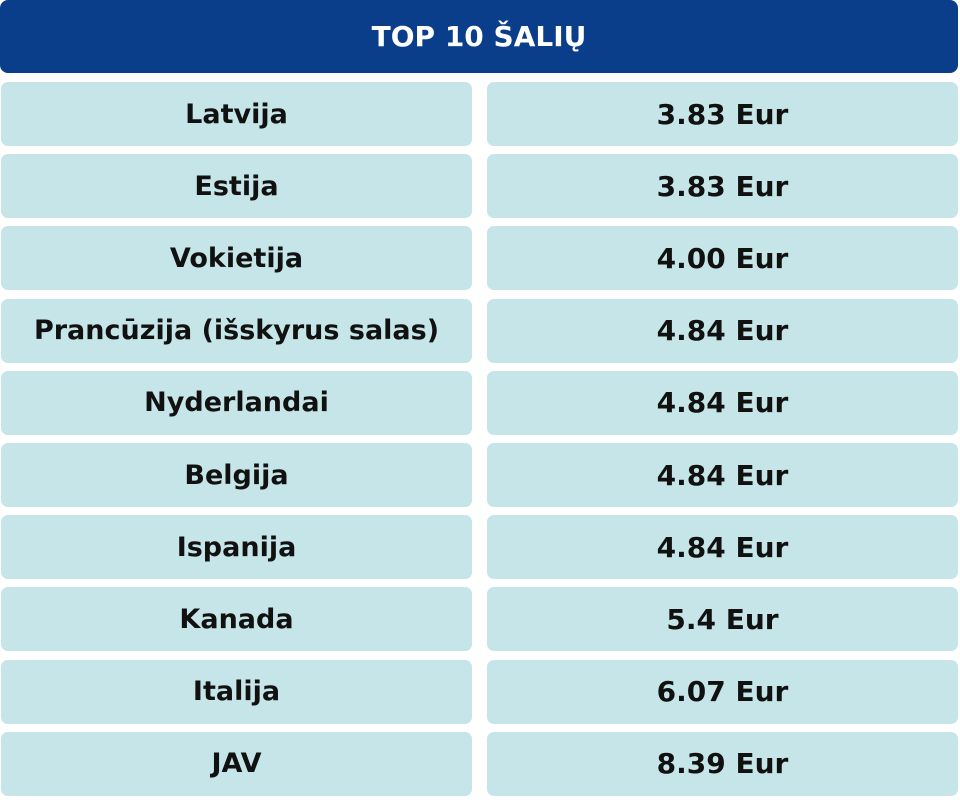 The image size is (960, 800). I want to click on country-cell: Vokietija, so click(236, 258).